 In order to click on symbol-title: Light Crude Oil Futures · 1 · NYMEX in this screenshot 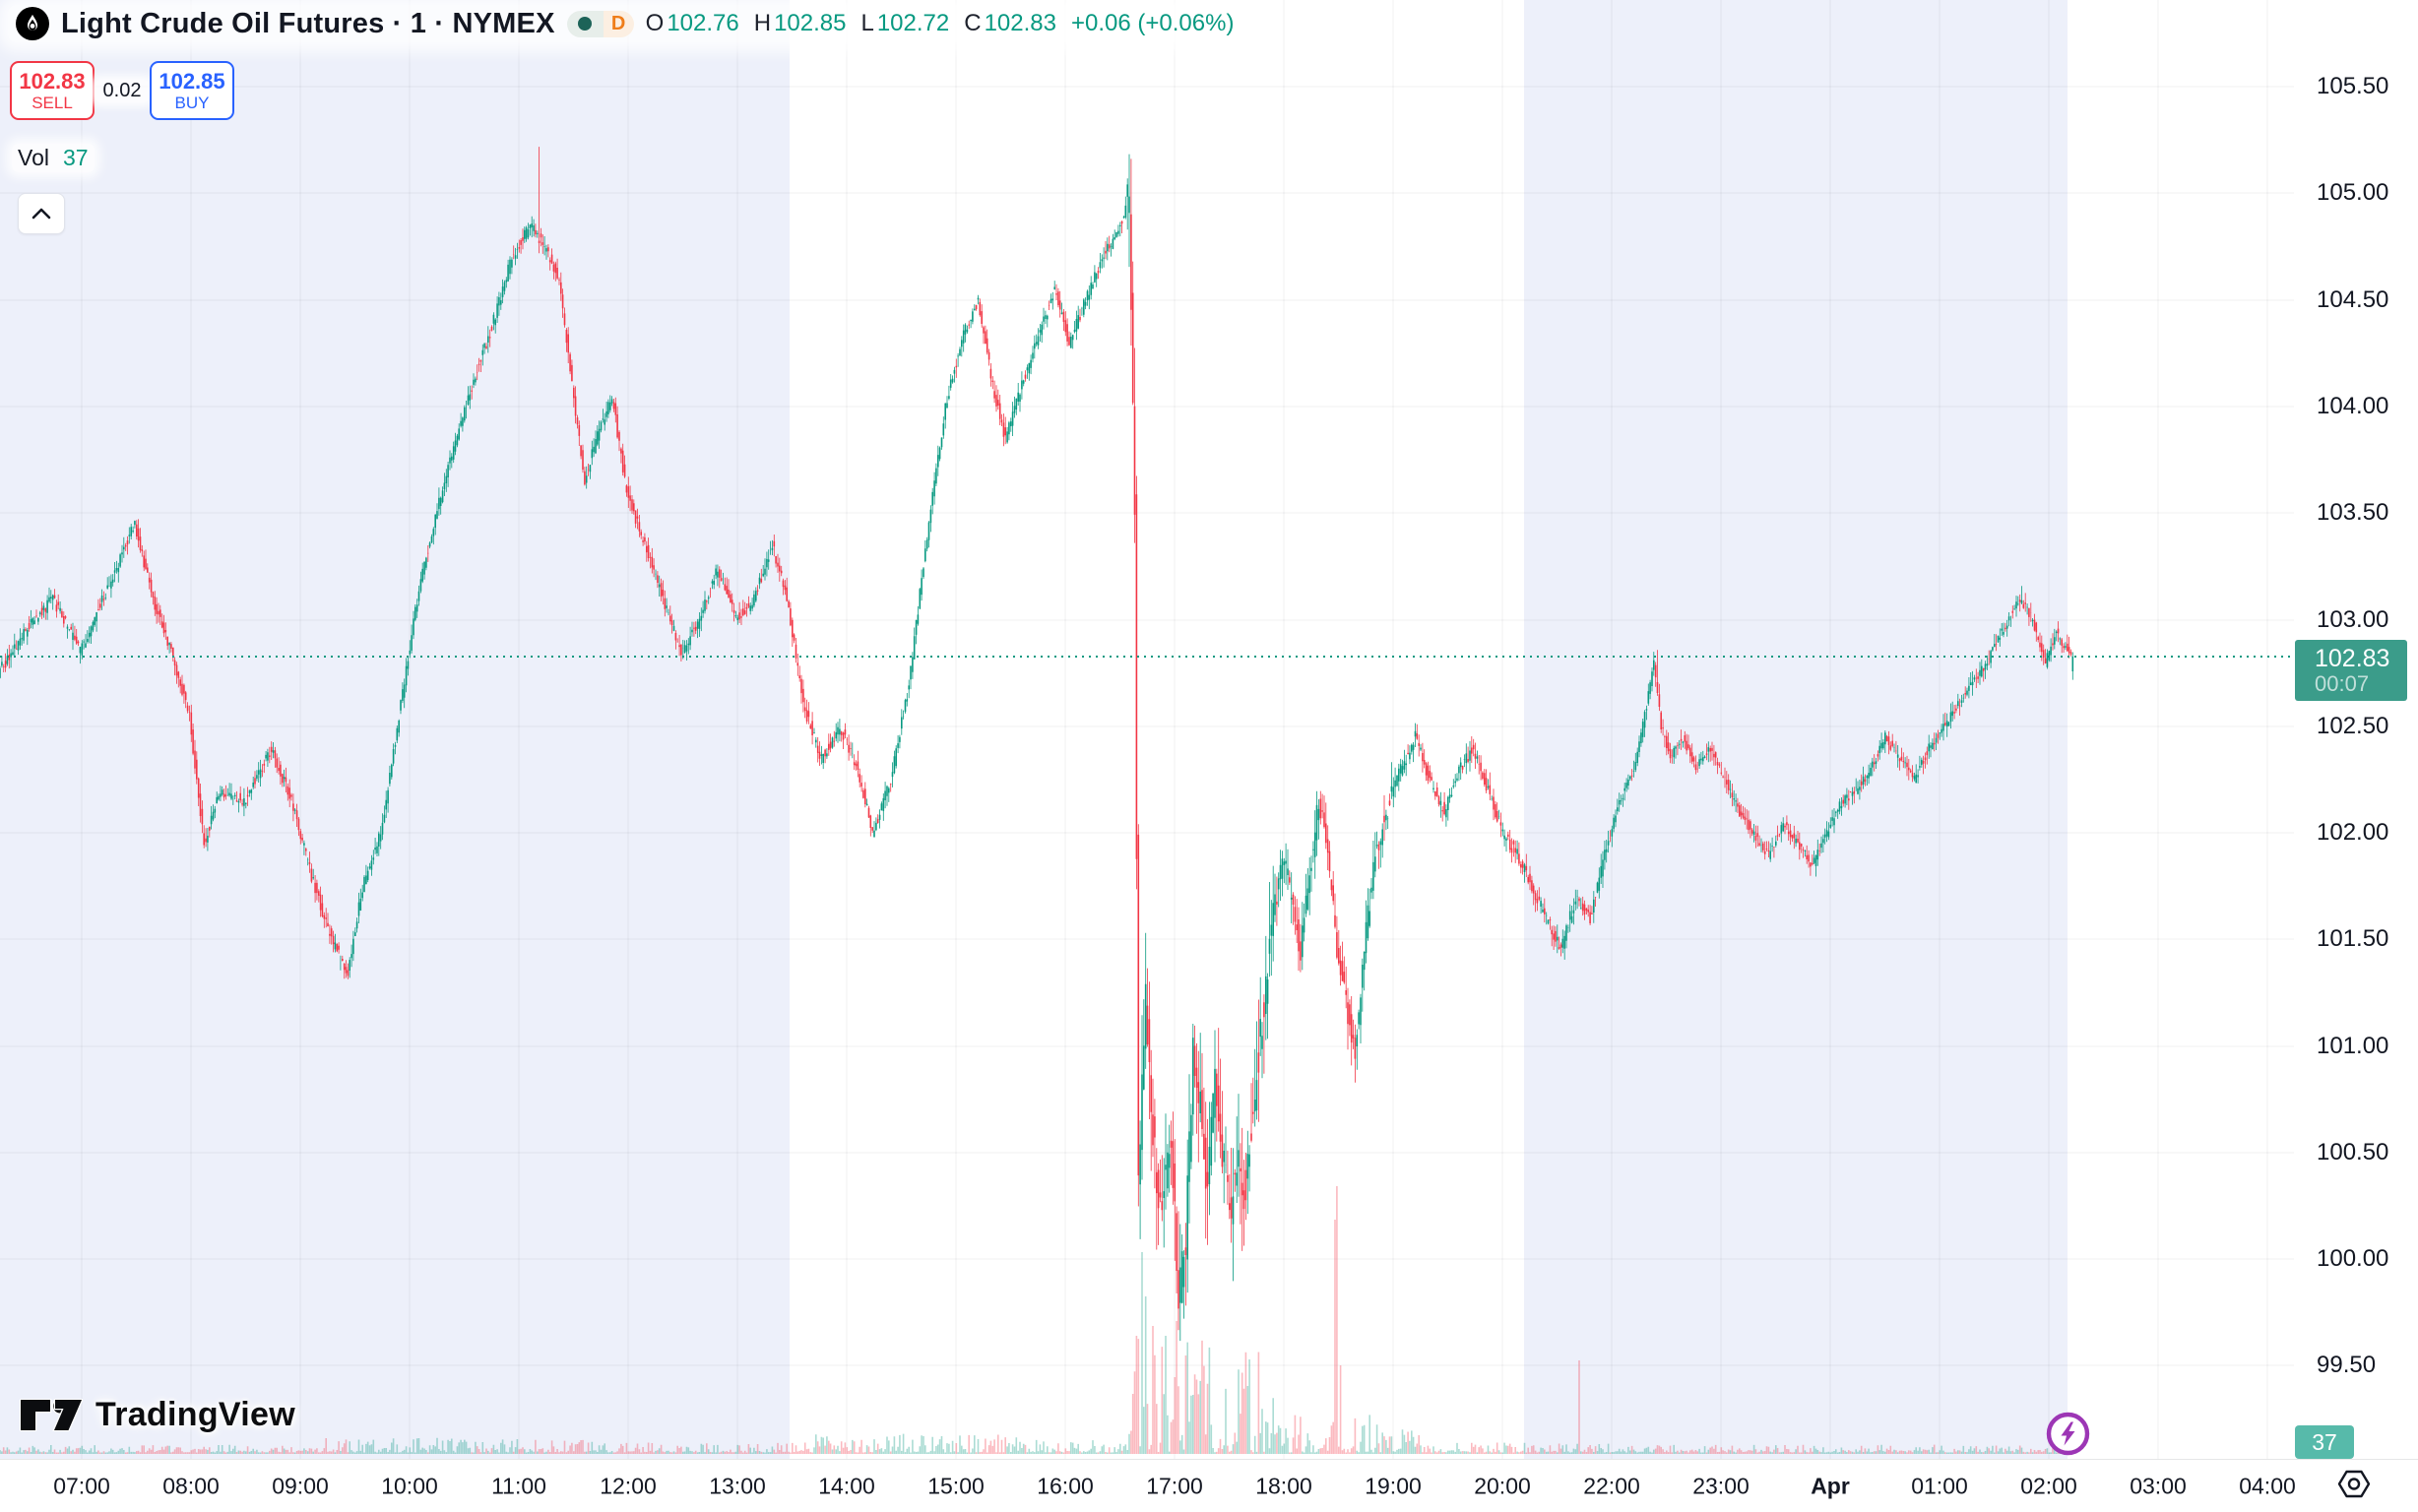, I will do `click(308, 23)`.